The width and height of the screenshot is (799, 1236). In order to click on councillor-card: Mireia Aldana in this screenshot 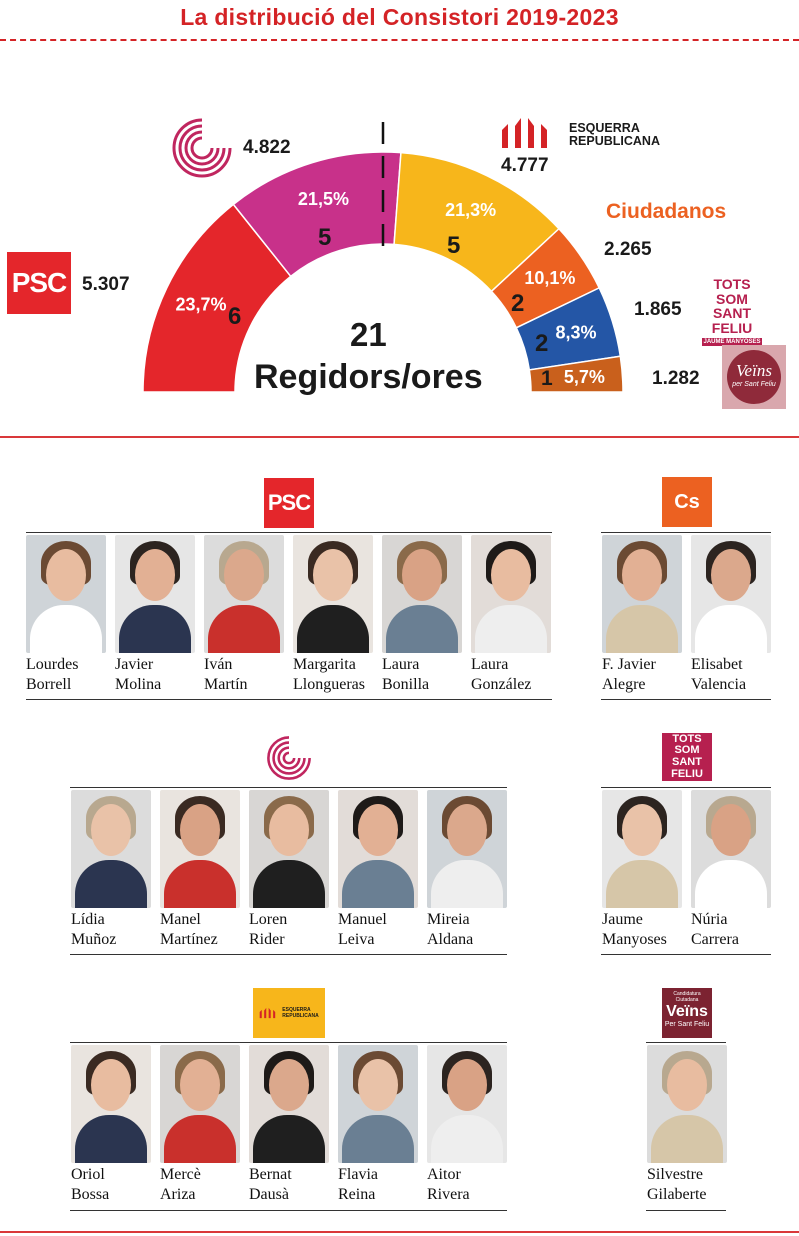, I will do `click(467, 870)`.